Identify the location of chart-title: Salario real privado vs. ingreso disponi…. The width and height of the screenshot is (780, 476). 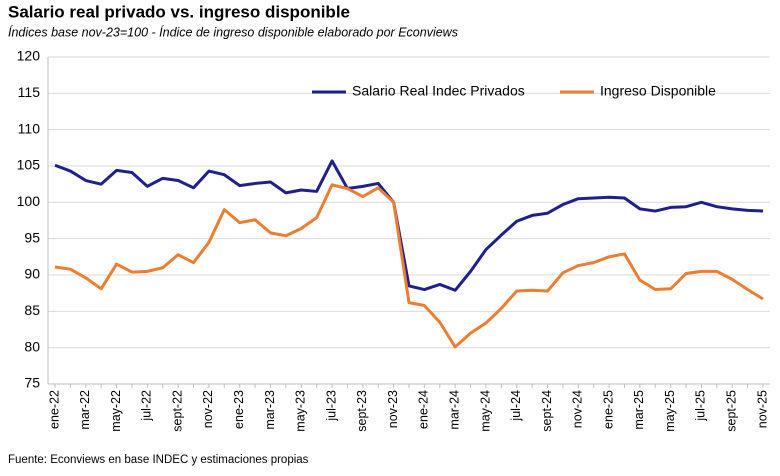
(179, 11).